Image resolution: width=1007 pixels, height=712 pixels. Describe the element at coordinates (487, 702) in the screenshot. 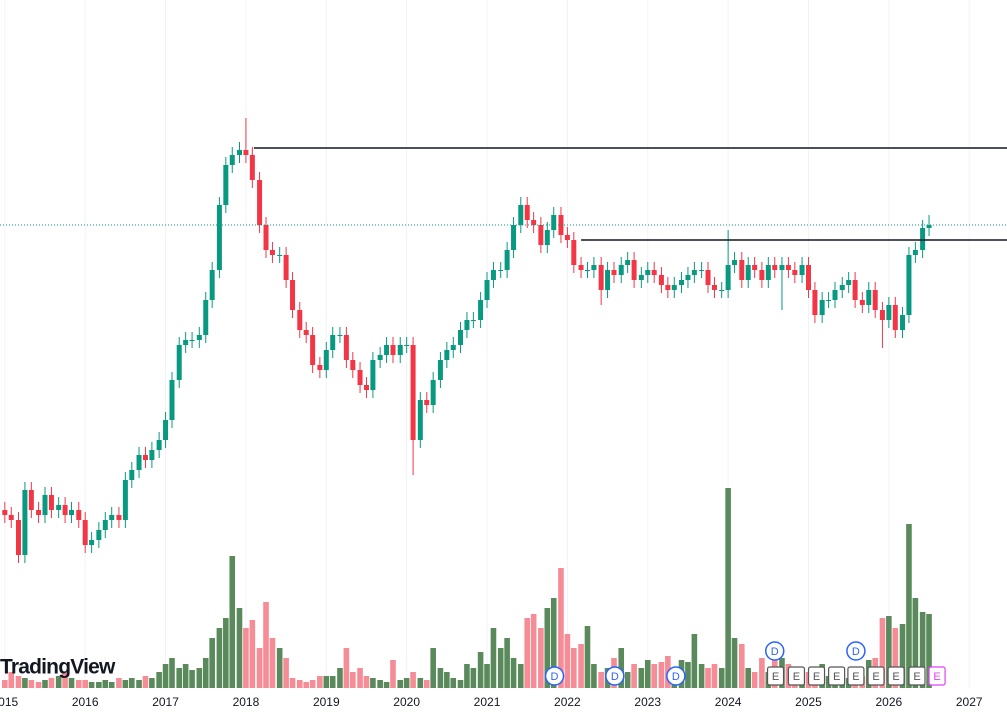

I see `x-tick-label: 2021` at that location.